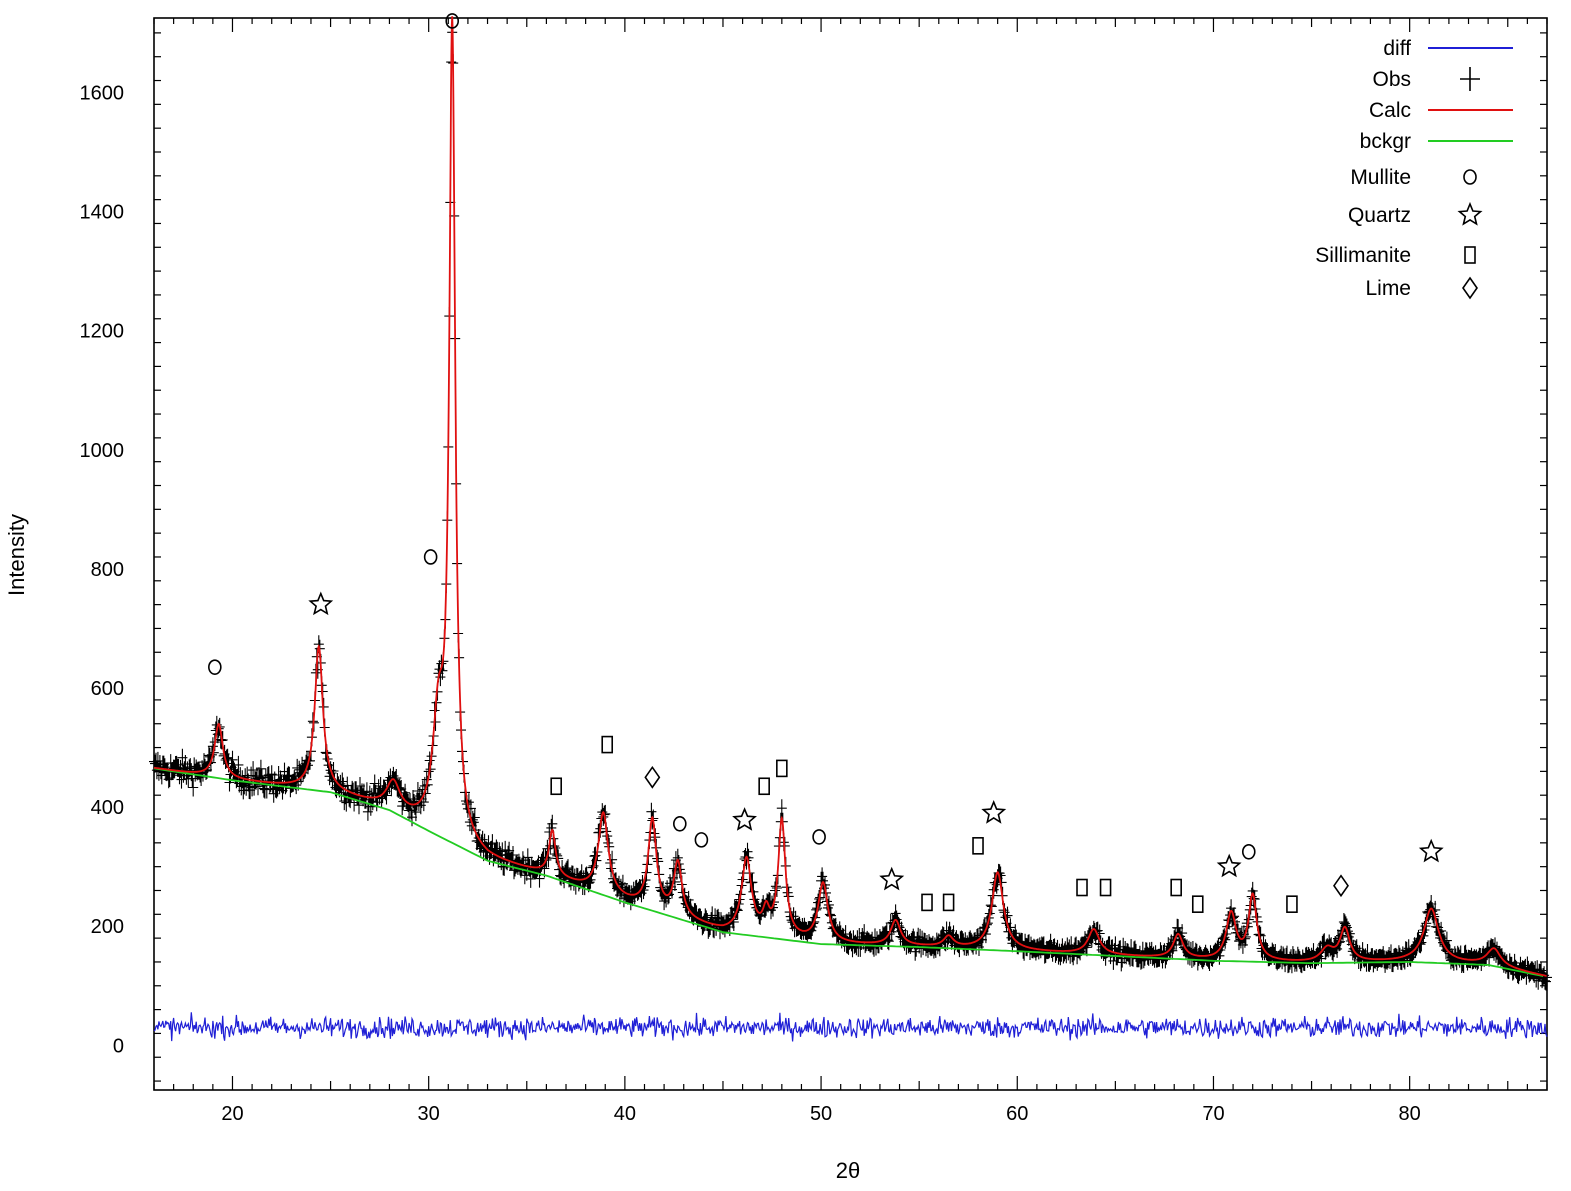  Describe the element at coordinates (107, 570) in the screenshot. I see `y-tick-label: 800` at that location.